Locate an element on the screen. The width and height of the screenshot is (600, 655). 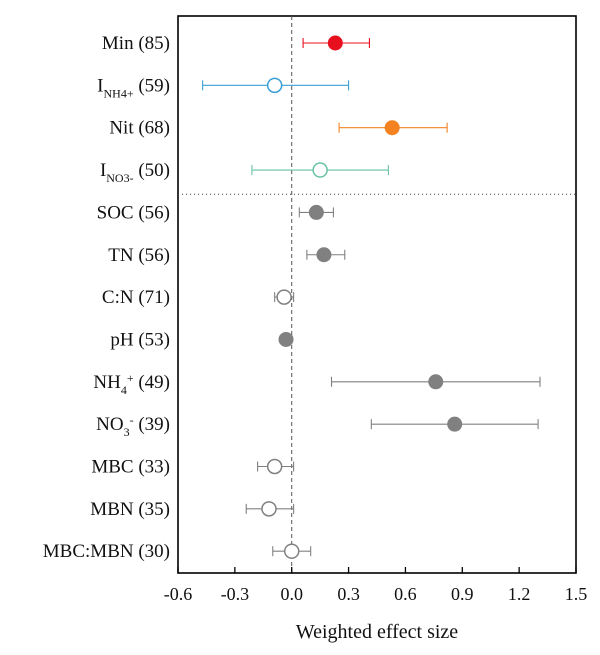
row-label-count: (39) is located at coordinates (152, 424).